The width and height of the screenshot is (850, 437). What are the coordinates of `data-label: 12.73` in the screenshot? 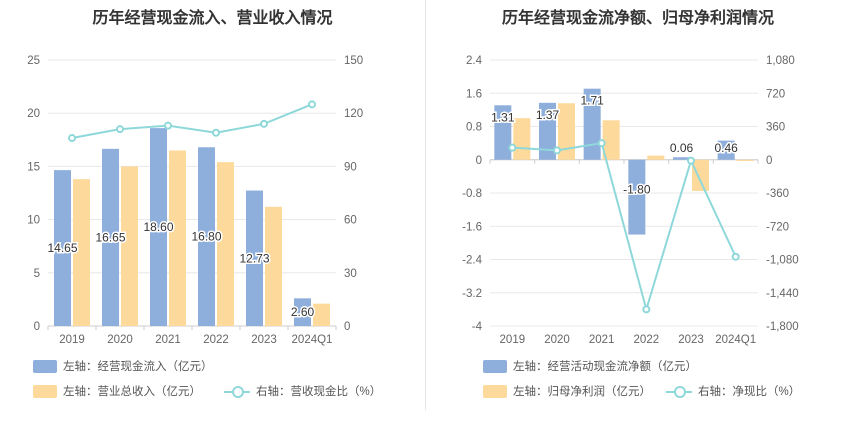 It's located at (254, 258).